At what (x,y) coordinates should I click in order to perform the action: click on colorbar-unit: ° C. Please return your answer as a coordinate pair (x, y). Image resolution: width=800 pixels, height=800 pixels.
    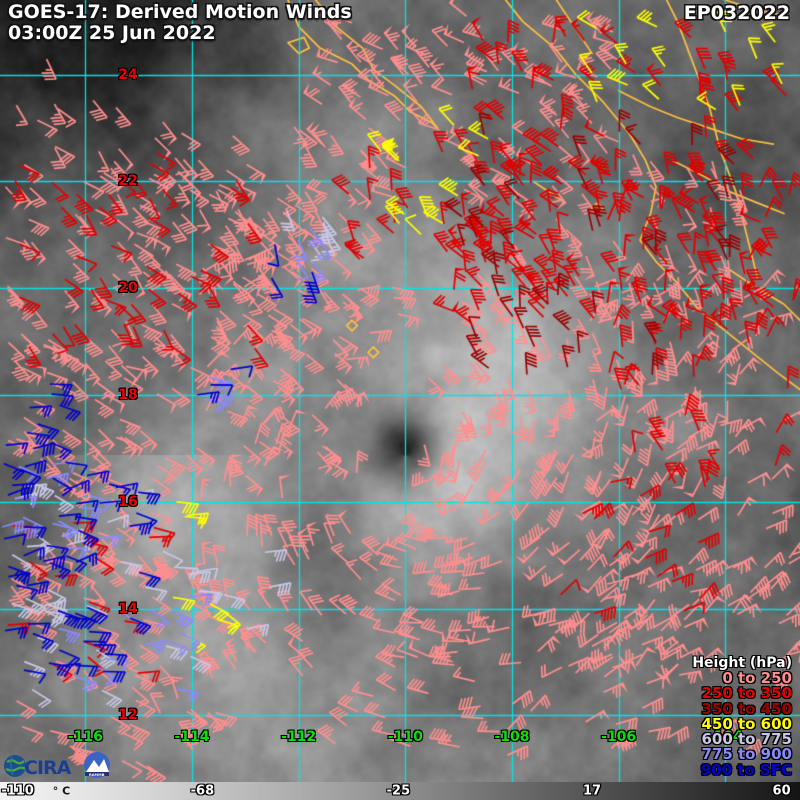
    Looking at the image, I should click on (61, 791).